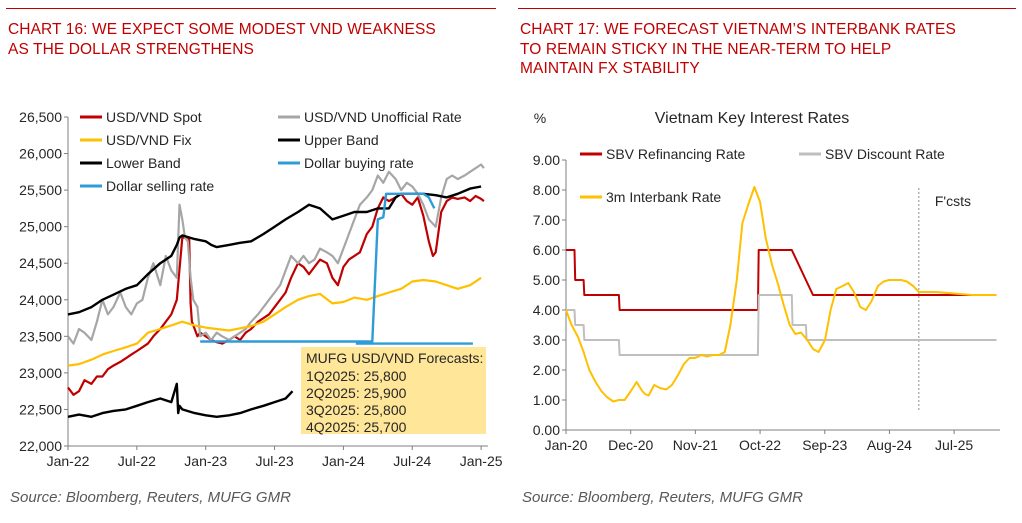  What do you see at coordinates (610, 68) in the screenshot?
I see `title-line-3: MAINTAIN FX STABILITY` at bounding box center [610, 68].